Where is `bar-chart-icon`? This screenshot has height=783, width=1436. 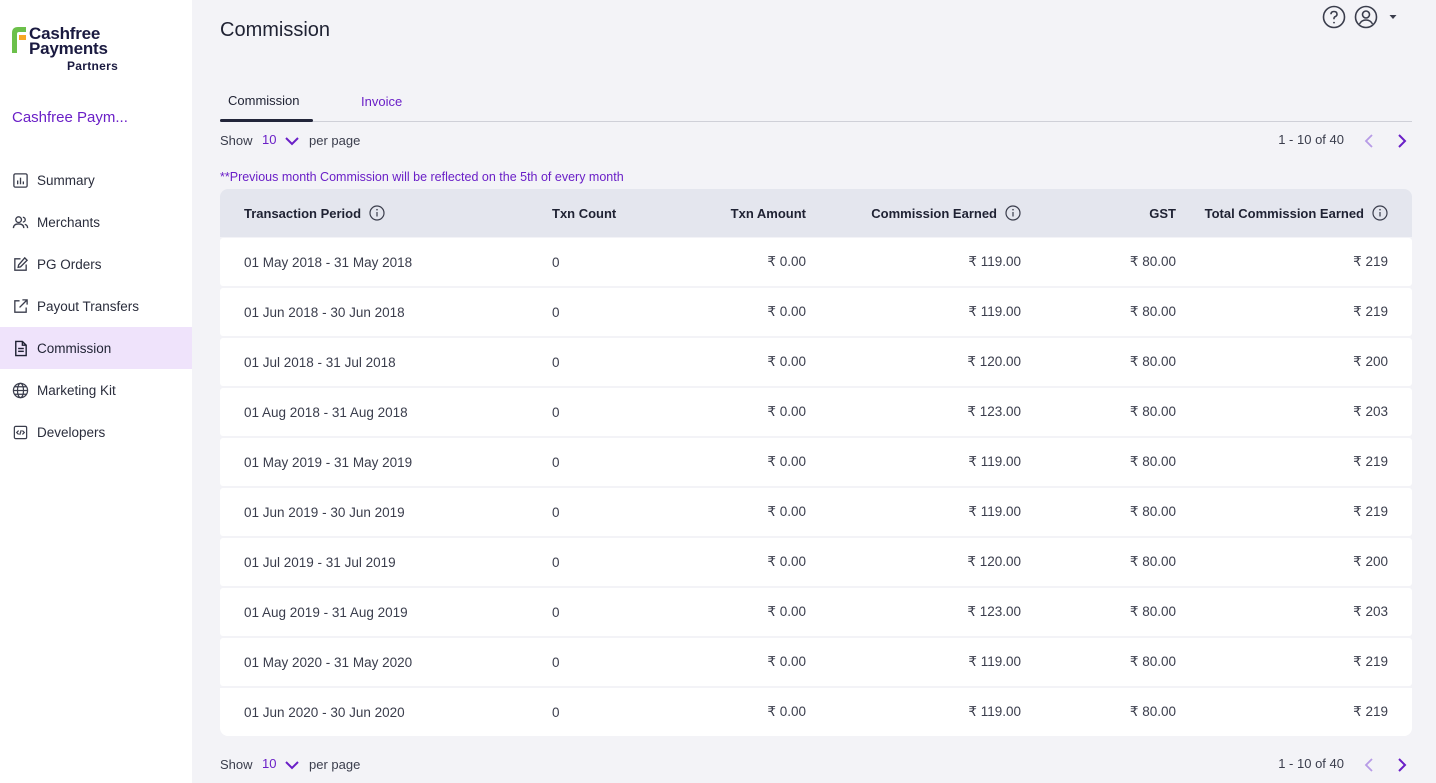
bar-chart-icon is located at coordinates (20, 180).